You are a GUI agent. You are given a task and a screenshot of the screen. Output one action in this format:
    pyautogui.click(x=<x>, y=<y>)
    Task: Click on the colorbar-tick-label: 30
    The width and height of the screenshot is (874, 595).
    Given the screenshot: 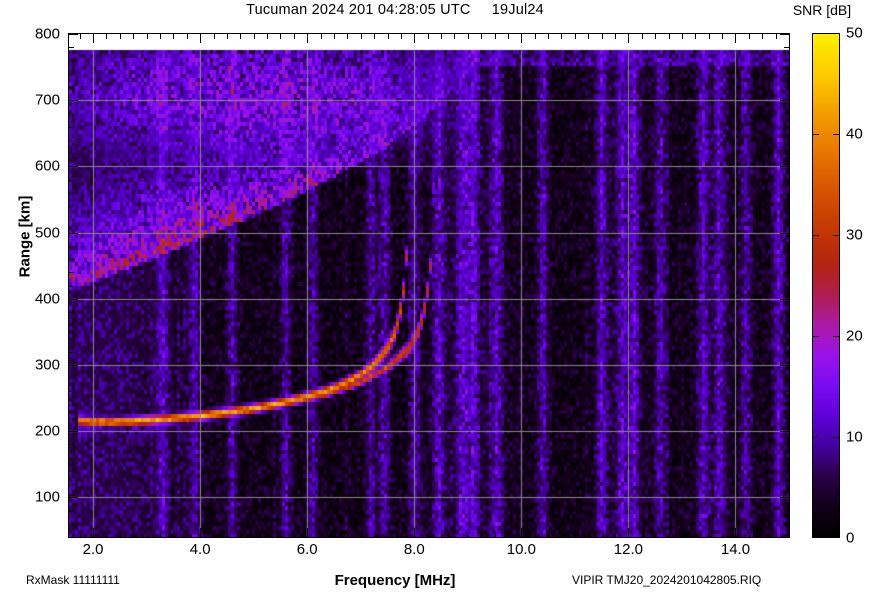 What is the action you would take?
    pyautogui.click(x=854, y=235)
    